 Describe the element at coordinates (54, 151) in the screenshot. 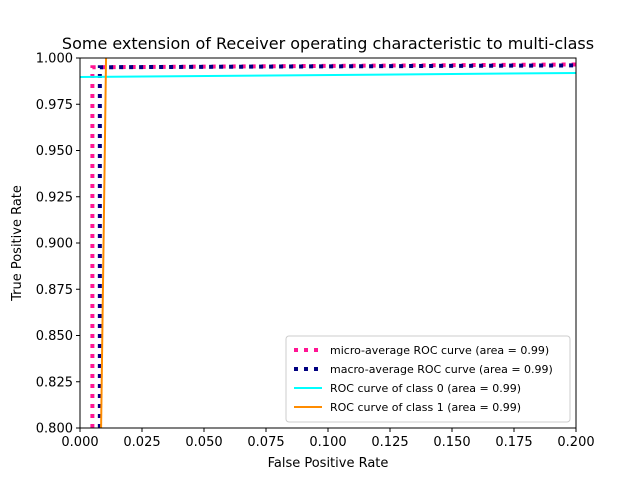

I see `y-tick-label: 0.950` at that location.